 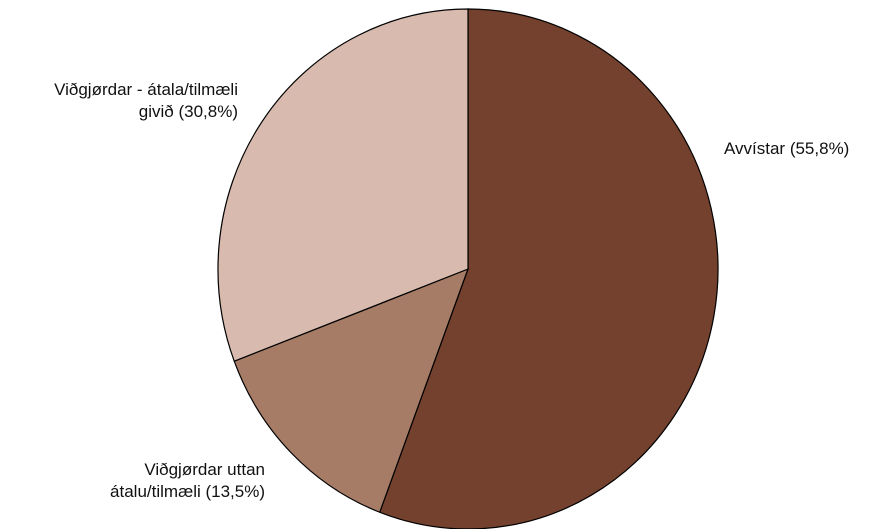 What do you see at coordinates (187, 480) in the screenshot?
I see `slice-label-2: Viðgjørdar uttan átalu/tilmæli (13,5%)` at bounding box center [187, 480].